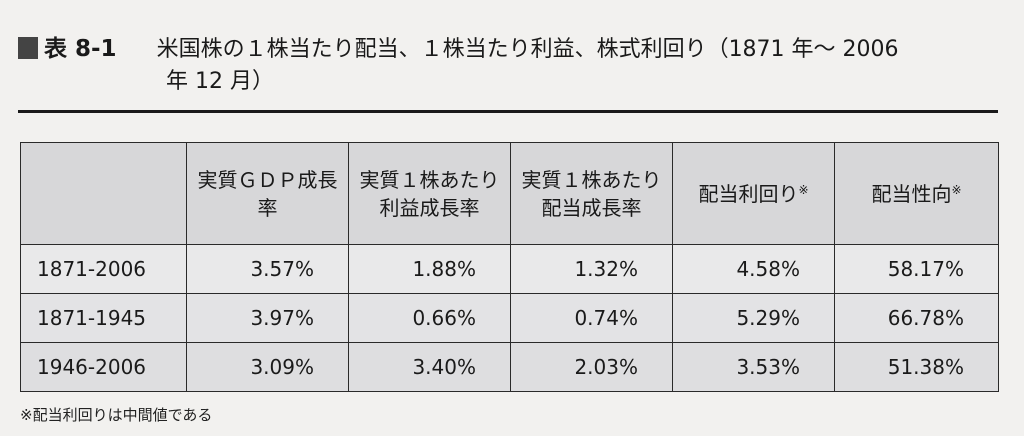  What do you see at coordinates (267, 193) in the screenshot?
I see `header-cell-gdp-growth: 実質ＧＤＰ成長率` at bounding box center [267, 193].